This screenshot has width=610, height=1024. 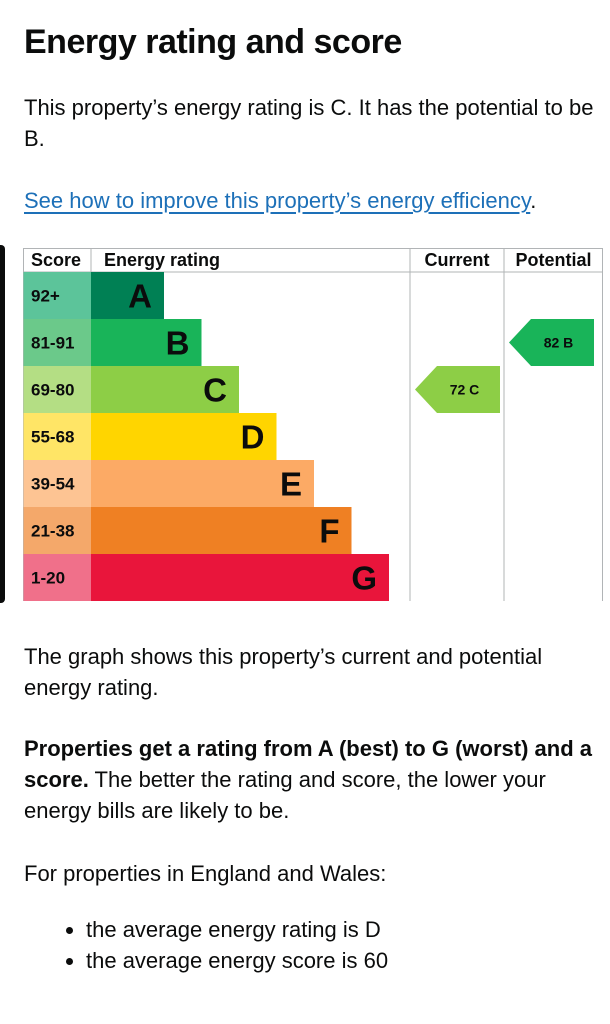 I want to click on rating-bar-d, so click(x=184, y=436).